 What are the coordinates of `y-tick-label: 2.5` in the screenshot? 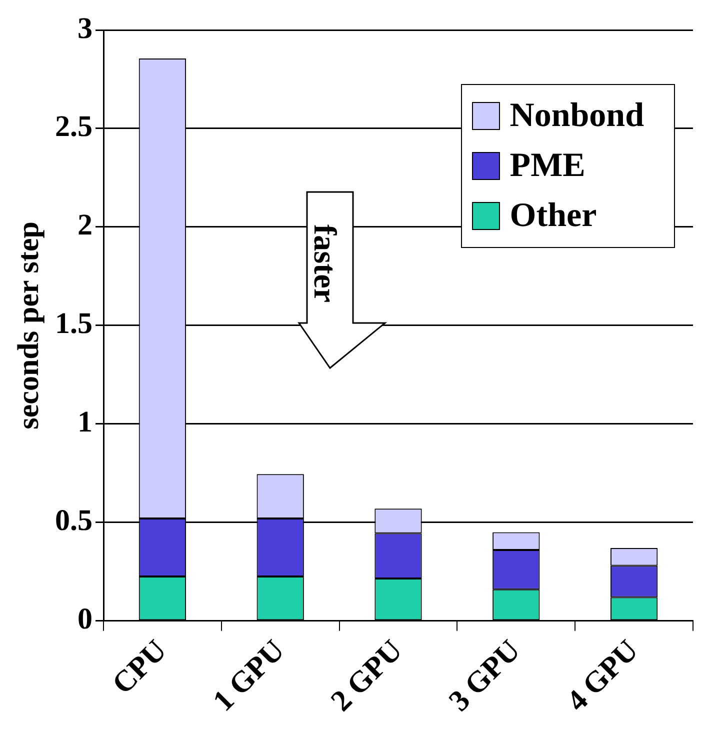 It's located at (73, 127).